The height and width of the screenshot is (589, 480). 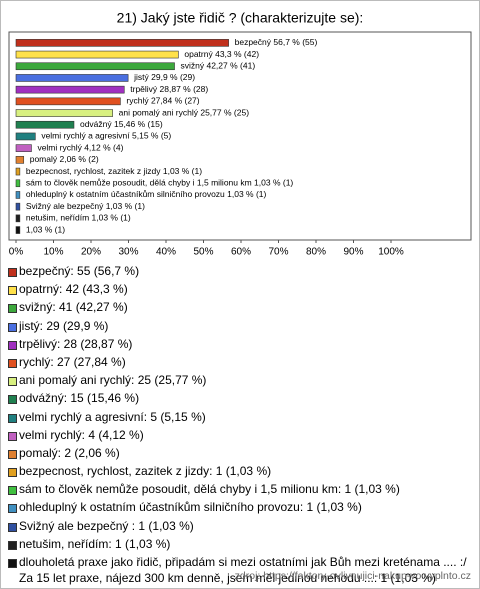 I want to click on legend-label: bezpečný: 55 (56,7 %), so click(x=79, y=271).